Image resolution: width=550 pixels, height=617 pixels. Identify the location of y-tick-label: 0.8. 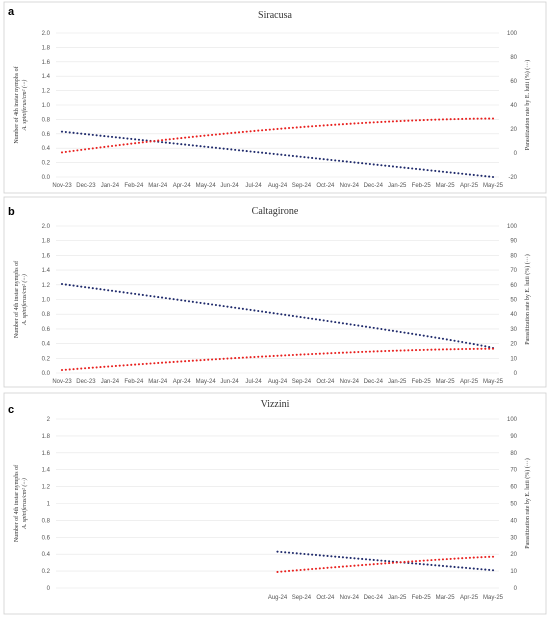
(46, 120).